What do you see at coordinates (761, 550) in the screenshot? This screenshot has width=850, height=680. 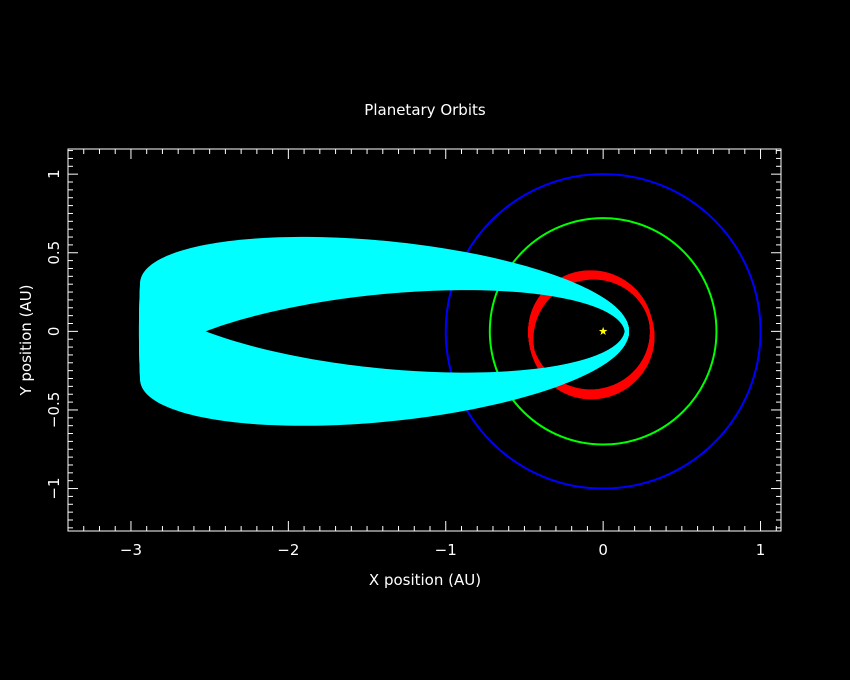 I see `x-tick-label: 1` at bounding box center [761, 550].